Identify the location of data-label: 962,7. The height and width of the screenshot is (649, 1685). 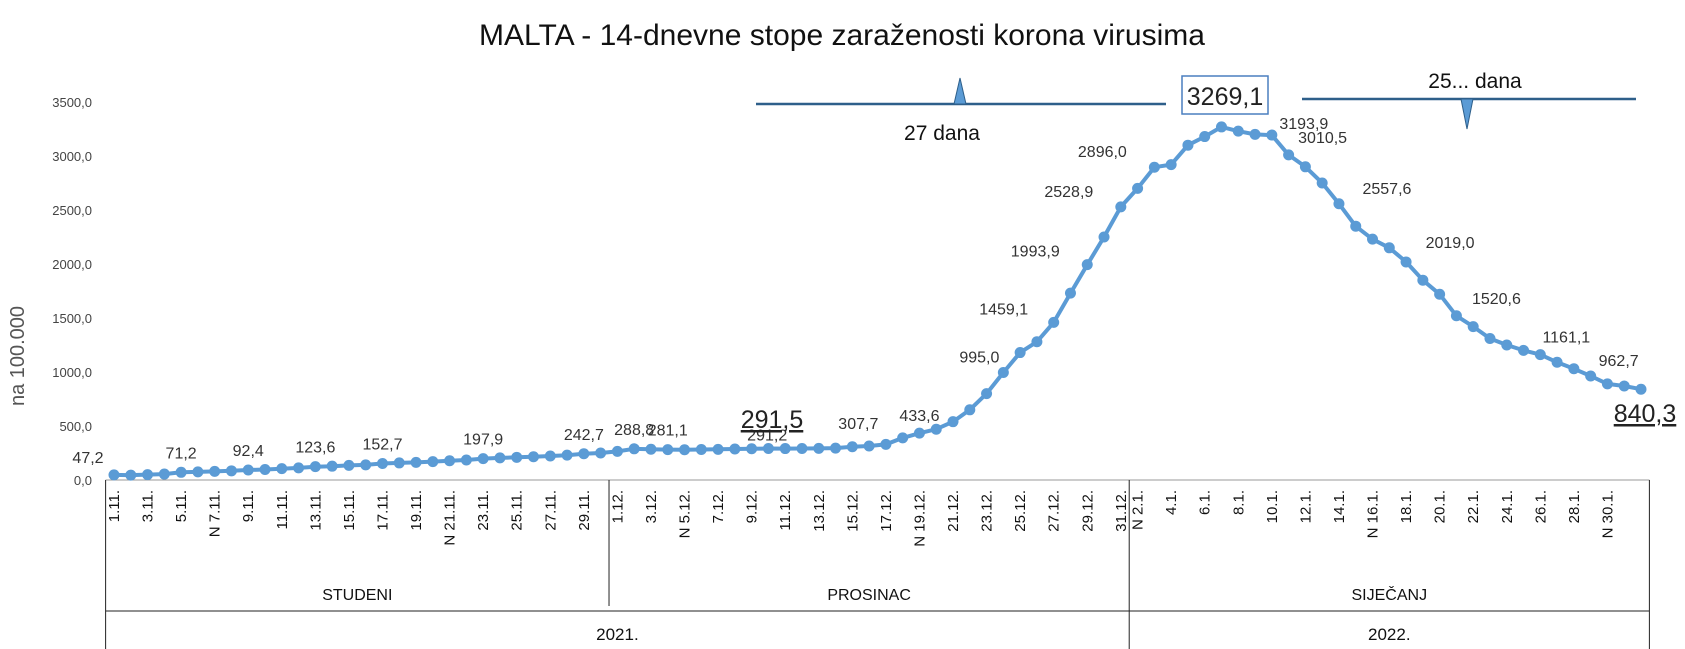
(1619, 361).